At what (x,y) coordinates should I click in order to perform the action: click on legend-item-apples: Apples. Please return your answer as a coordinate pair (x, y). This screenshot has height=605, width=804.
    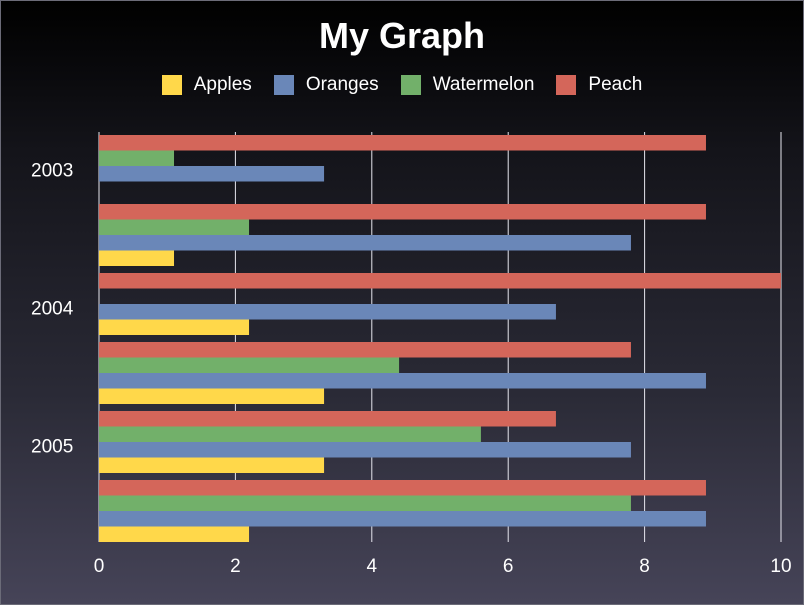
    Looking at the image, I should click on (206, 85).